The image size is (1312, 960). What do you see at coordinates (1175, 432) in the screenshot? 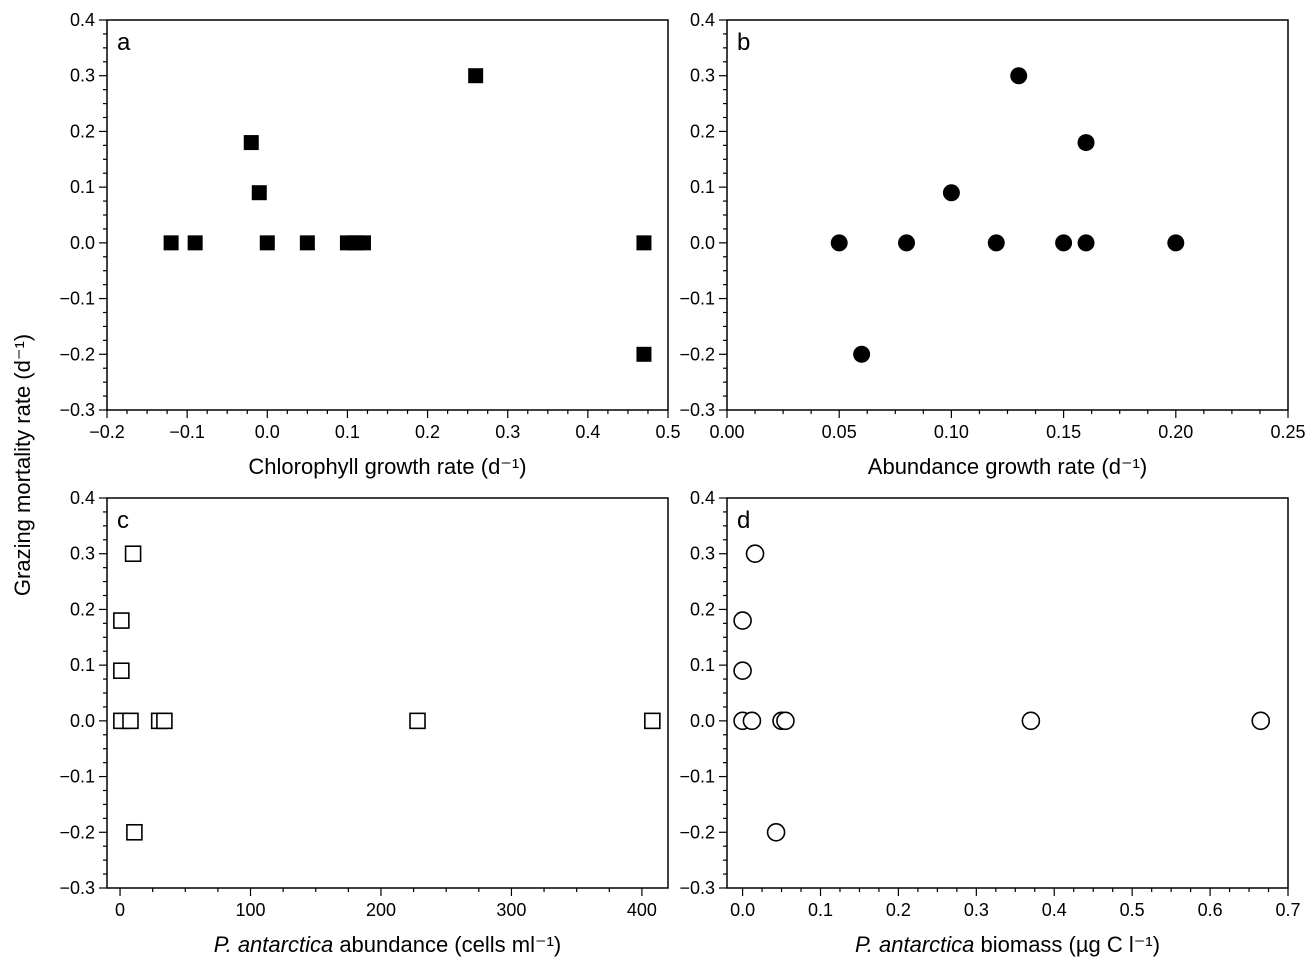
I see `x-tick-label: 0.20` at bounding box center [1175, 432].